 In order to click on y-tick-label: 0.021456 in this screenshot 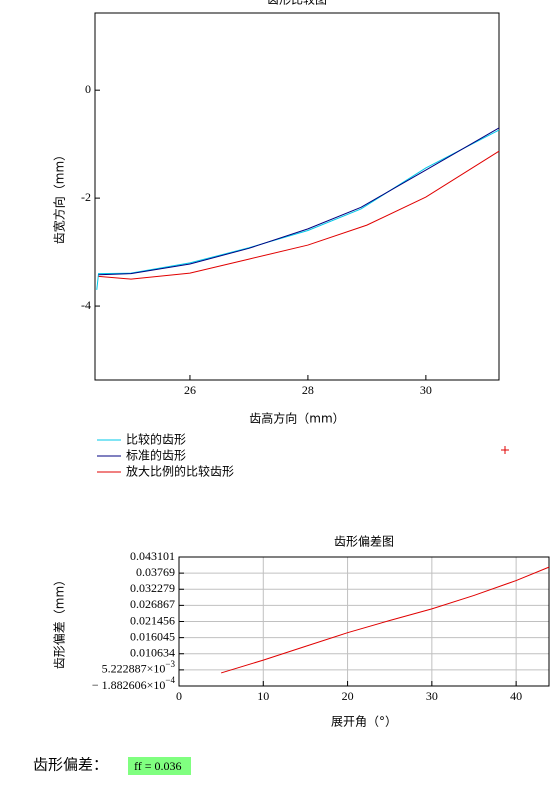, I will do `click(152, 620)`.